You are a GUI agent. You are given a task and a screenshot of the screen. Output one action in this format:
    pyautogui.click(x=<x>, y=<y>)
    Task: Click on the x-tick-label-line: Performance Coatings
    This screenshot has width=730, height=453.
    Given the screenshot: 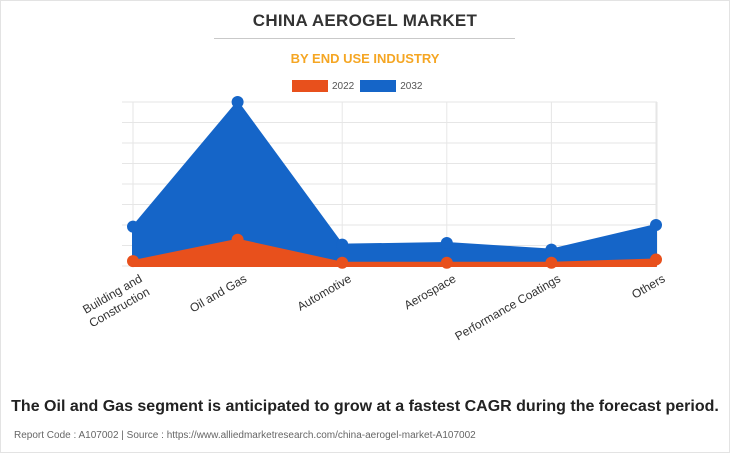 What is the action you would take?
    pyautogui.click(x=508, y=307)
    